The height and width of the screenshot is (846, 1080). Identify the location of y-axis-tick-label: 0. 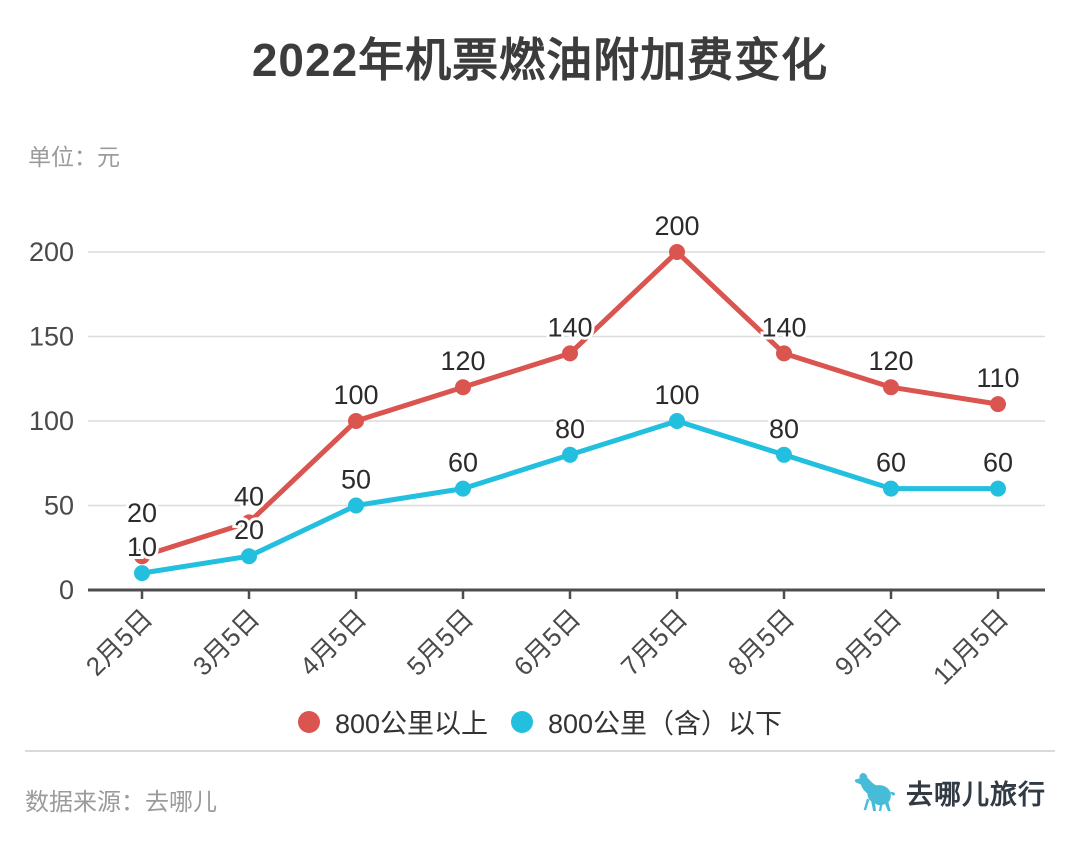
(66, 590).